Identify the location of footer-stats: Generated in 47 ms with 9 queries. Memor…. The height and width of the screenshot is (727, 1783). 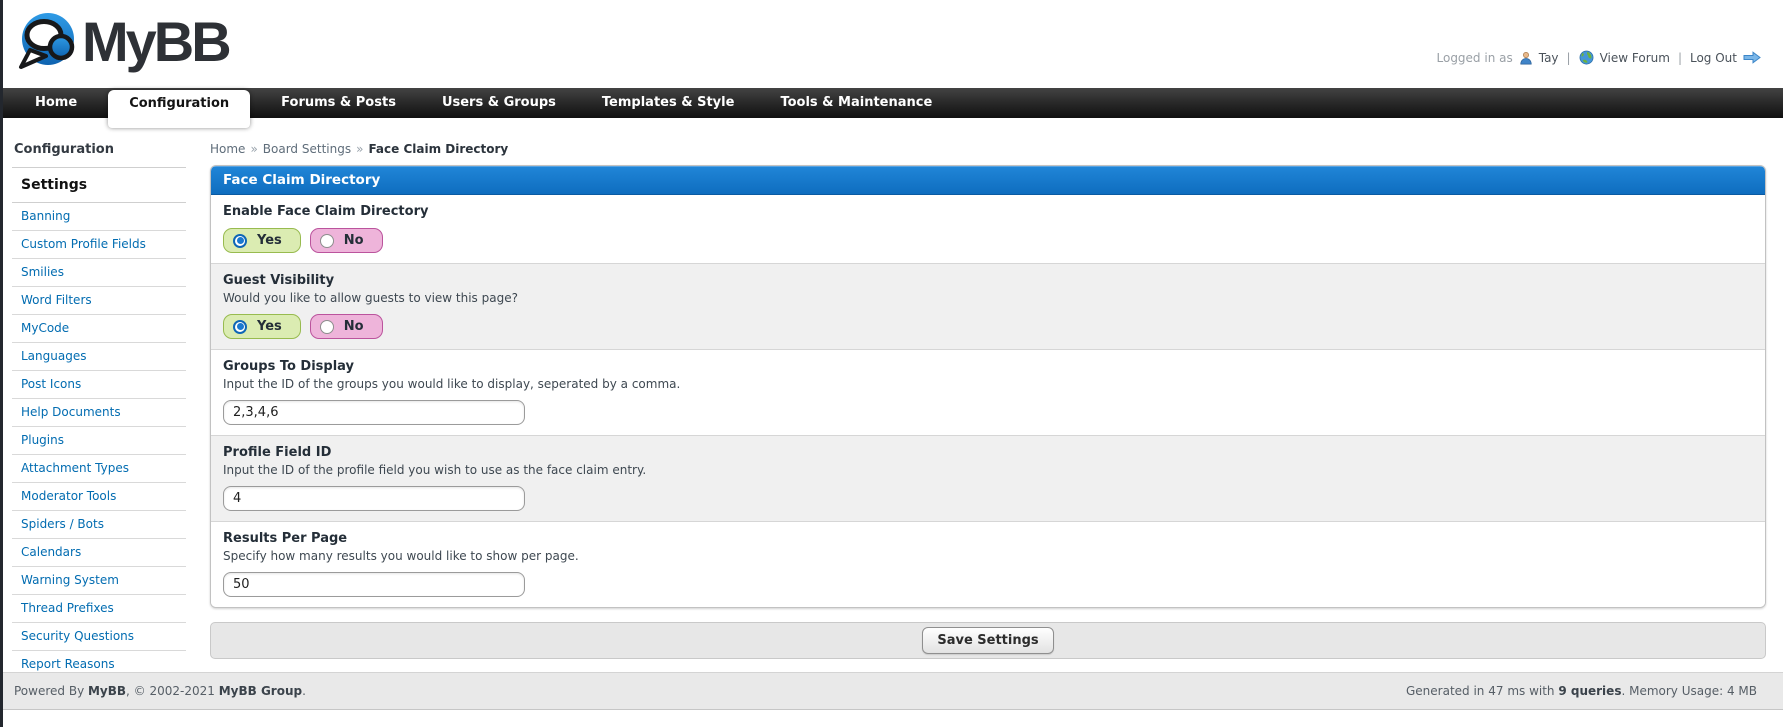
(1581, 691).